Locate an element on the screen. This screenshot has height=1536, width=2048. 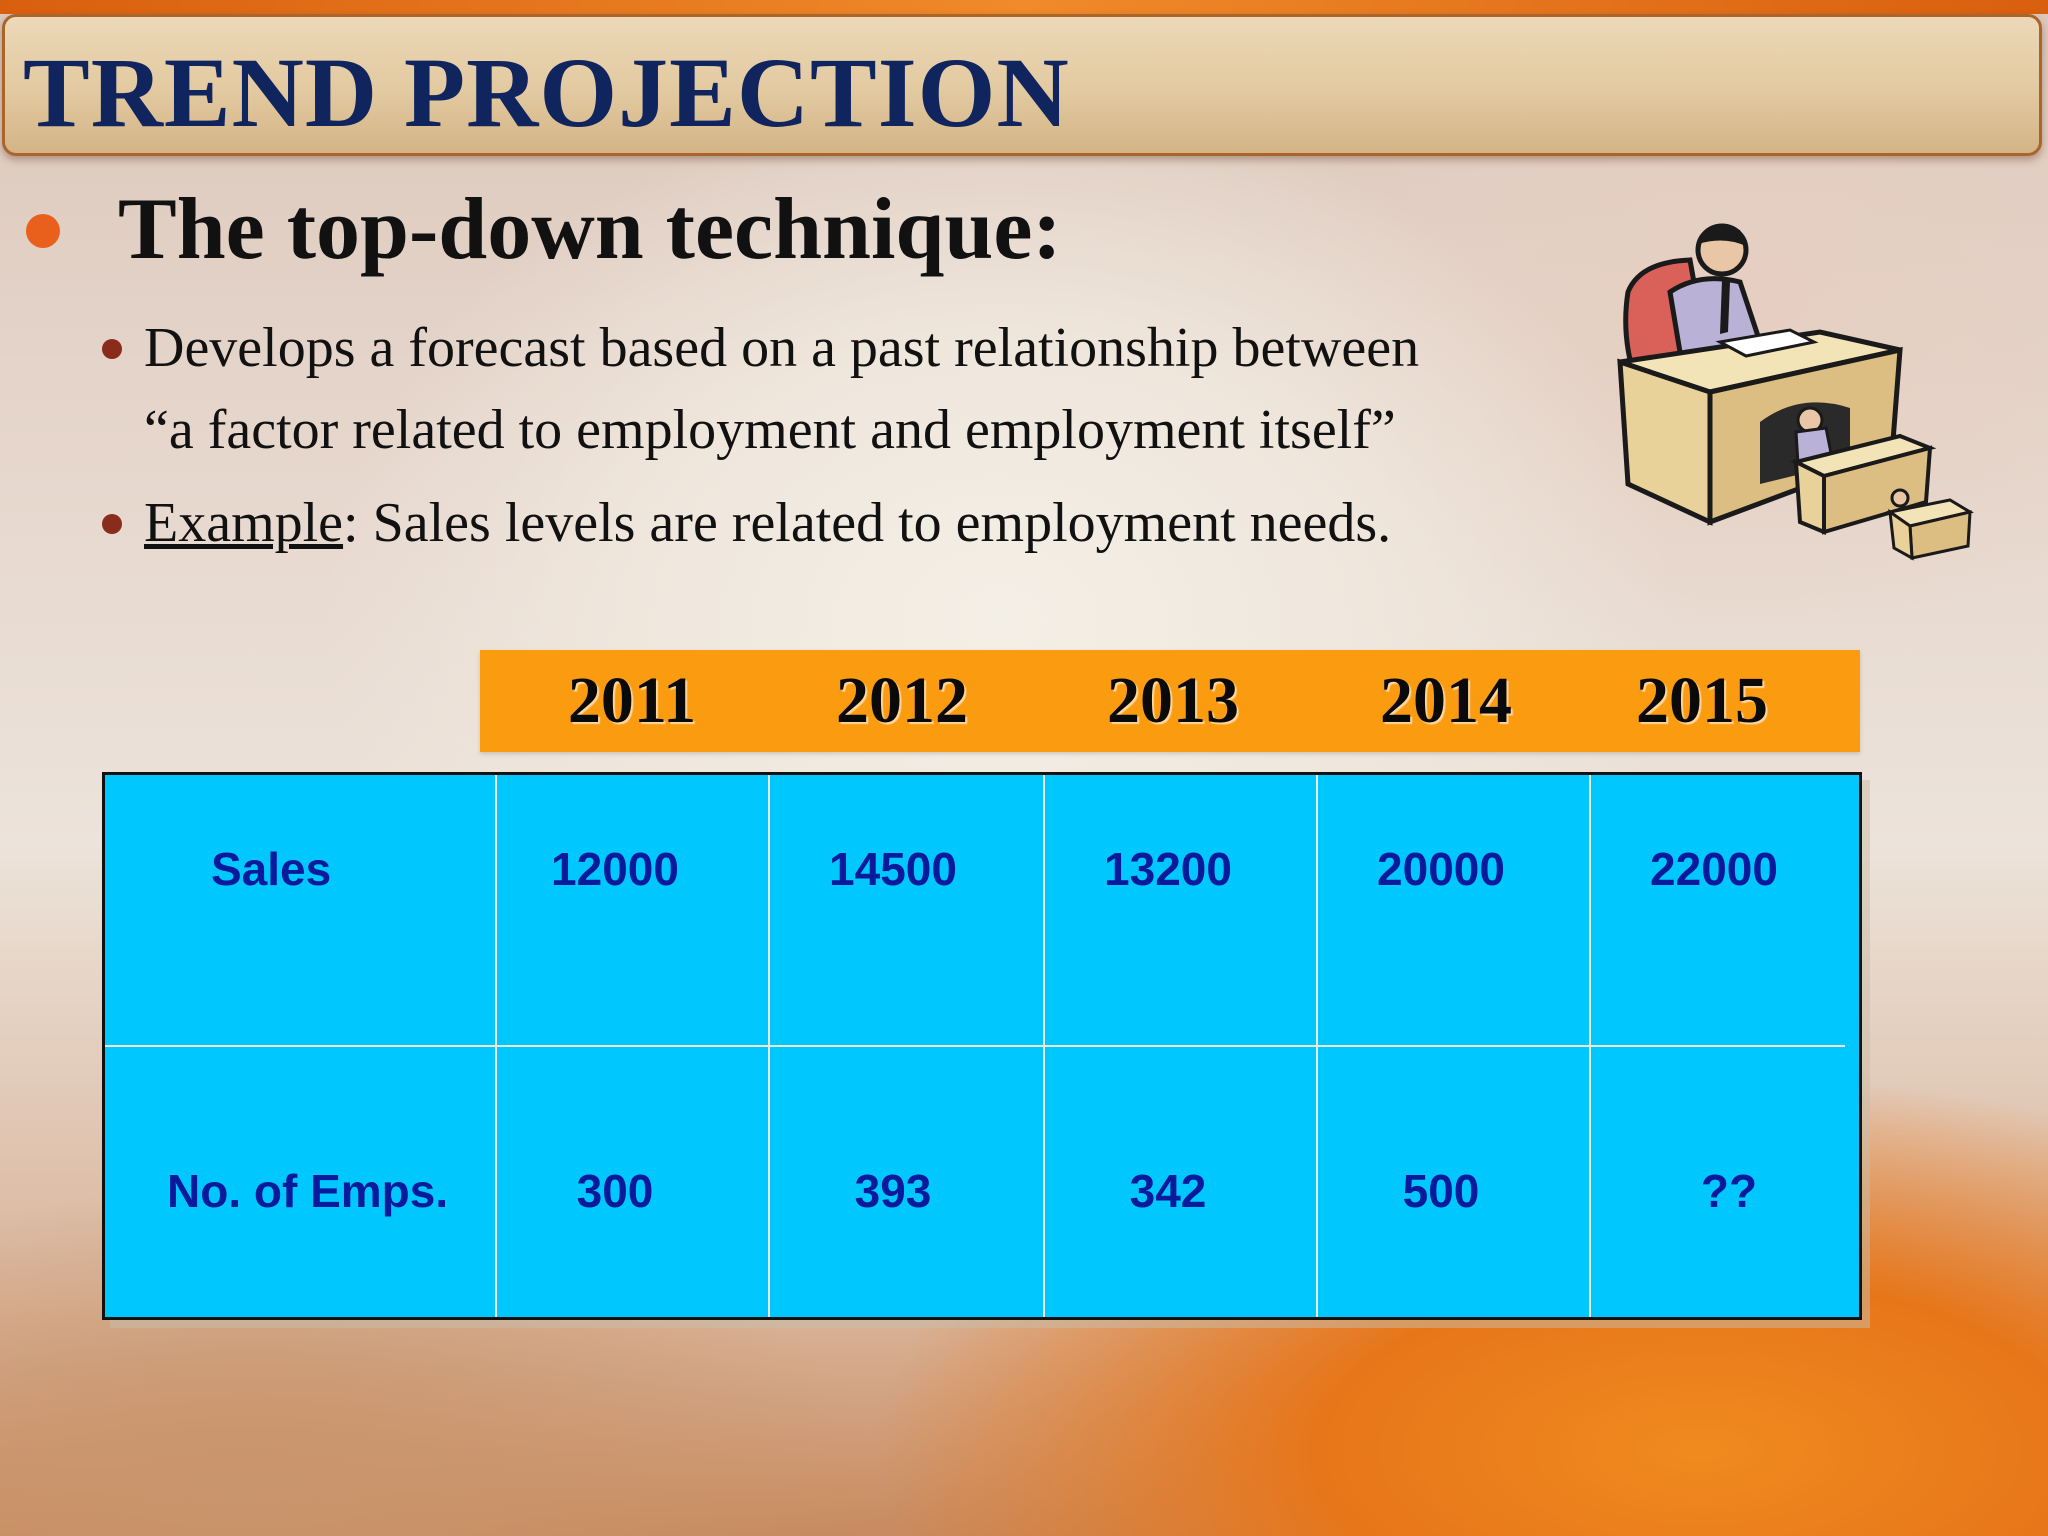
row-label-sales: Sales is located at coordinates (271, 869).